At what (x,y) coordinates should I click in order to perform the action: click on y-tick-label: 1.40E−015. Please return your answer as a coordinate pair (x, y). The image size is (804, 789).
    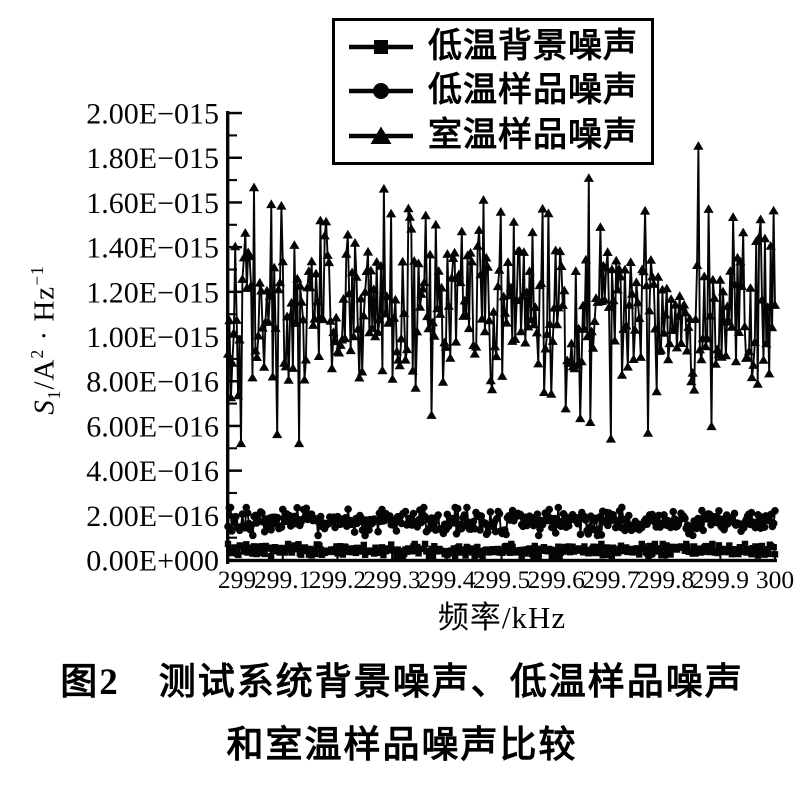
    Looking at the image, I should click on (152, 248).